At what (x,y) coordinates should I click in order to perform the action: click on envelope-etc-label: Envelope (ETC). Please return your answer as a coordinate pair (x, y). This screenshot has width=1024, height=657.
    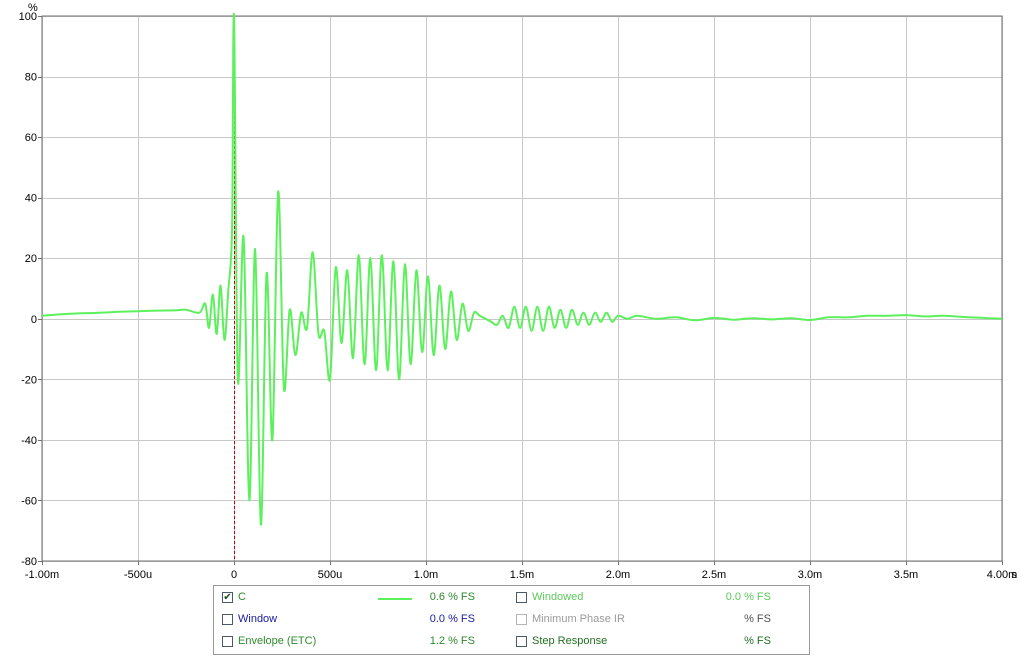
    Looking at the image, I should click on (277, 641).